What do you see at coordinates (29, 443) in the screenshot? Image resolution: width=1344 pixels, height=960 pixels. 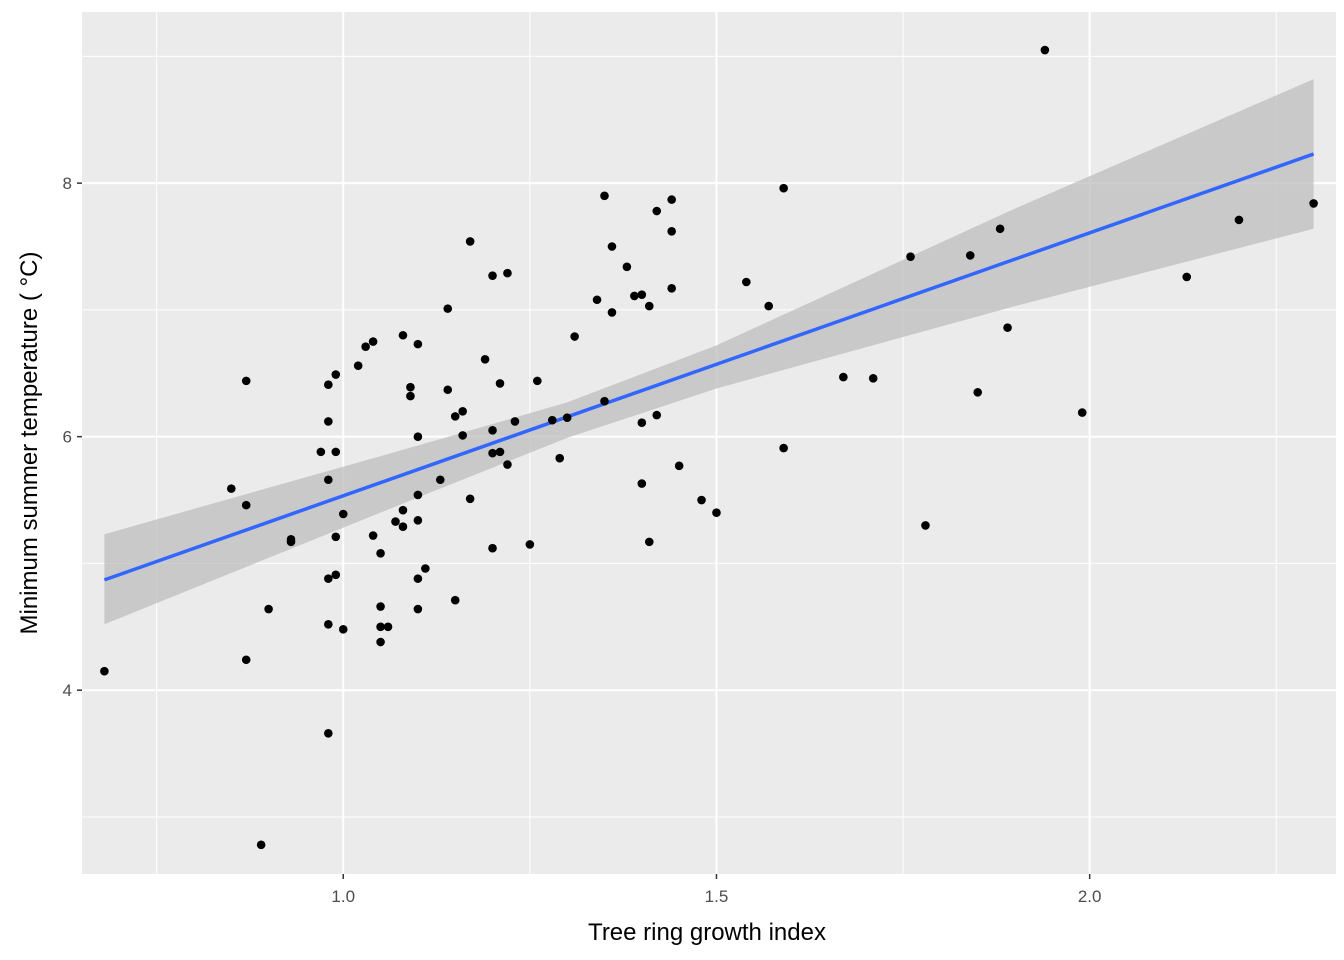 I see `y-axis-title: Minimum summer temperature ( °C)` at bounding box center [29, 443].